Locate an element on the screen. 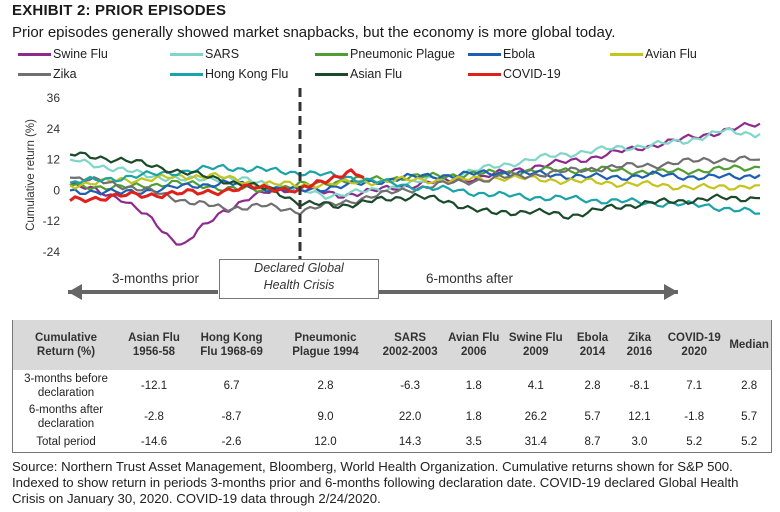 The width and height of the screenshot is (780, 512). row-label: 3-months before declaration is located at coordinates (66, 385).